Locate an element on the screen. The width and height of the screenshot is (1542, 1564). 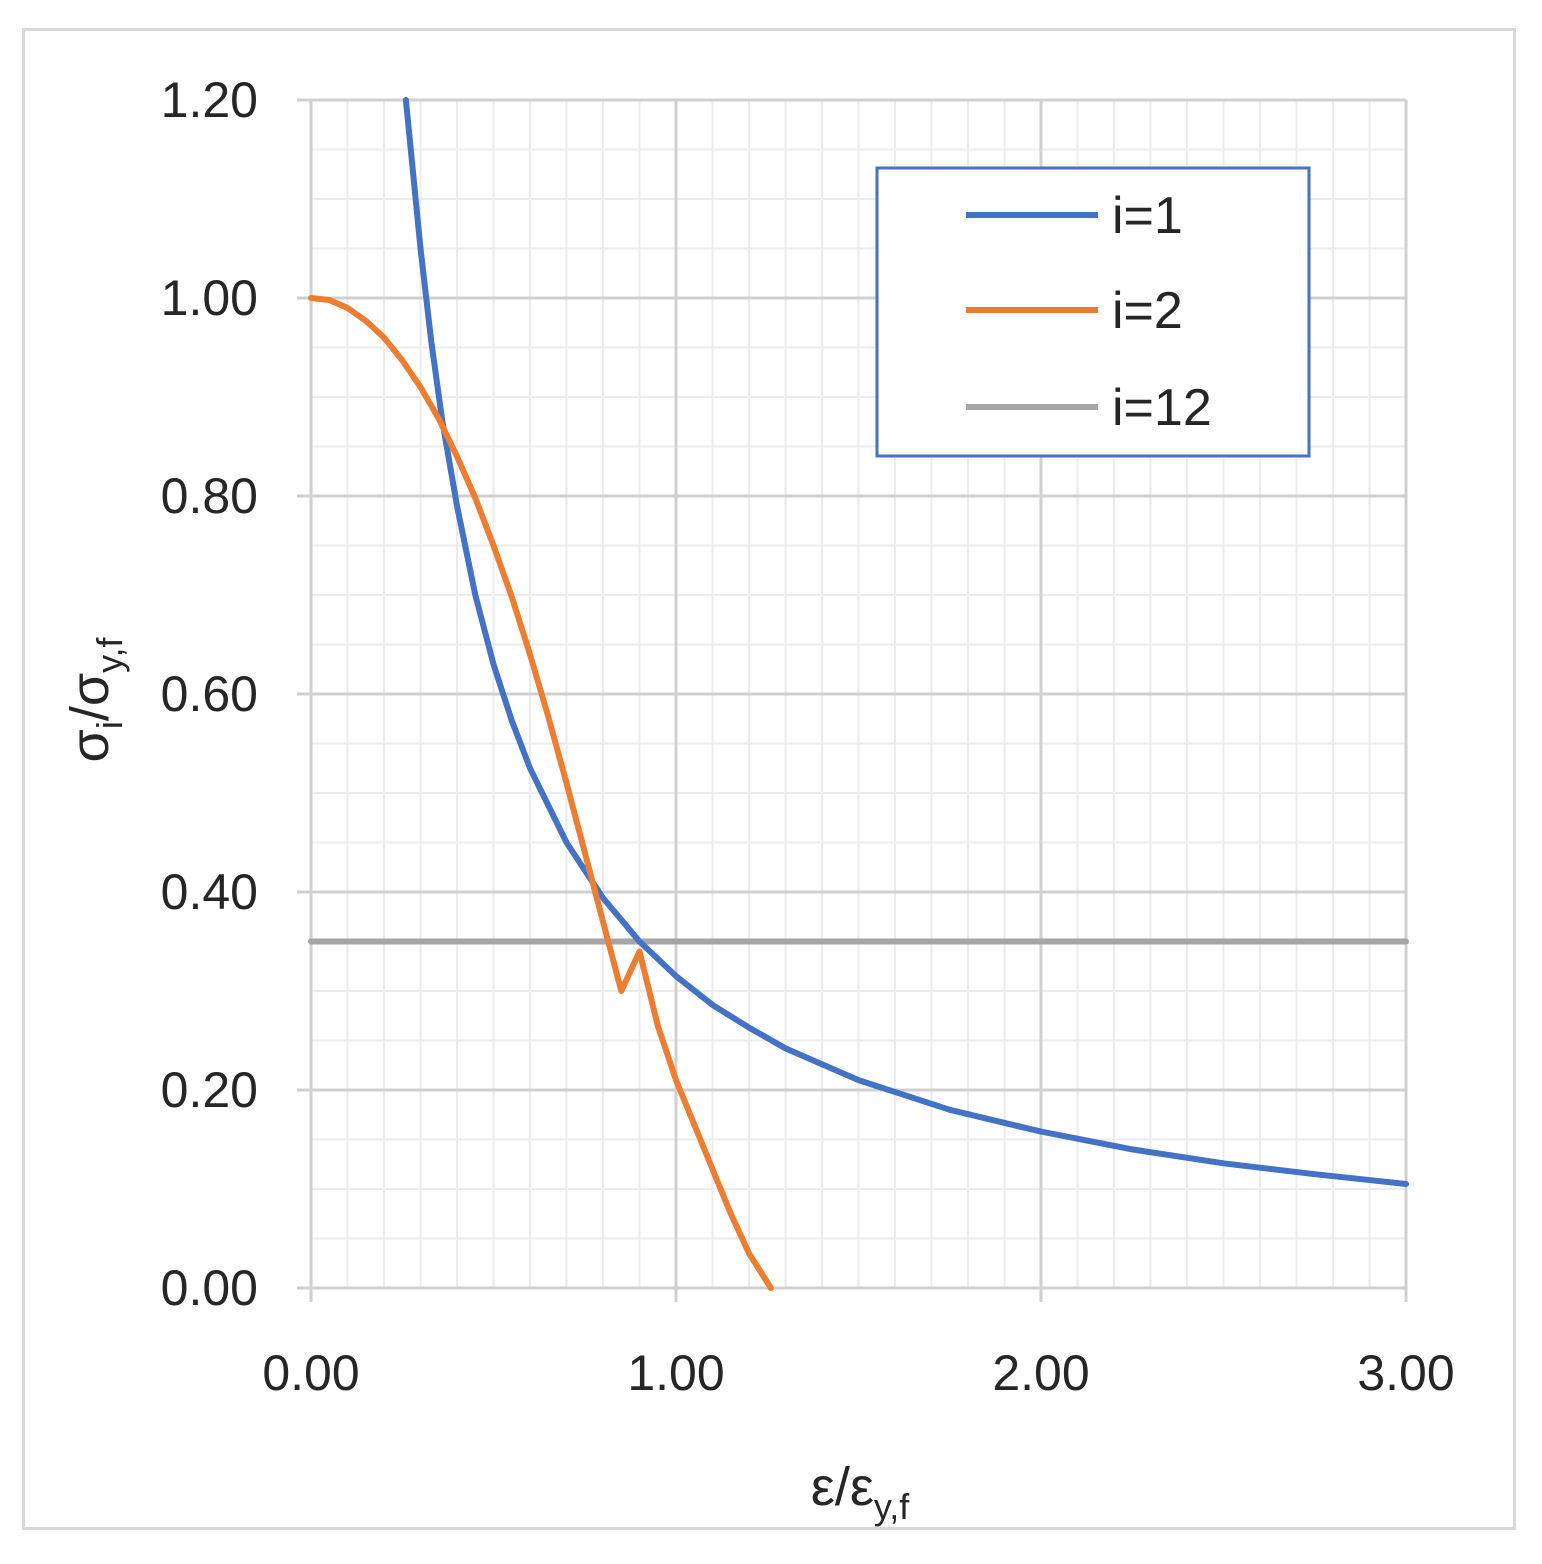
x-tick-label: 3.00 is located at coordinates (1405, 1373).